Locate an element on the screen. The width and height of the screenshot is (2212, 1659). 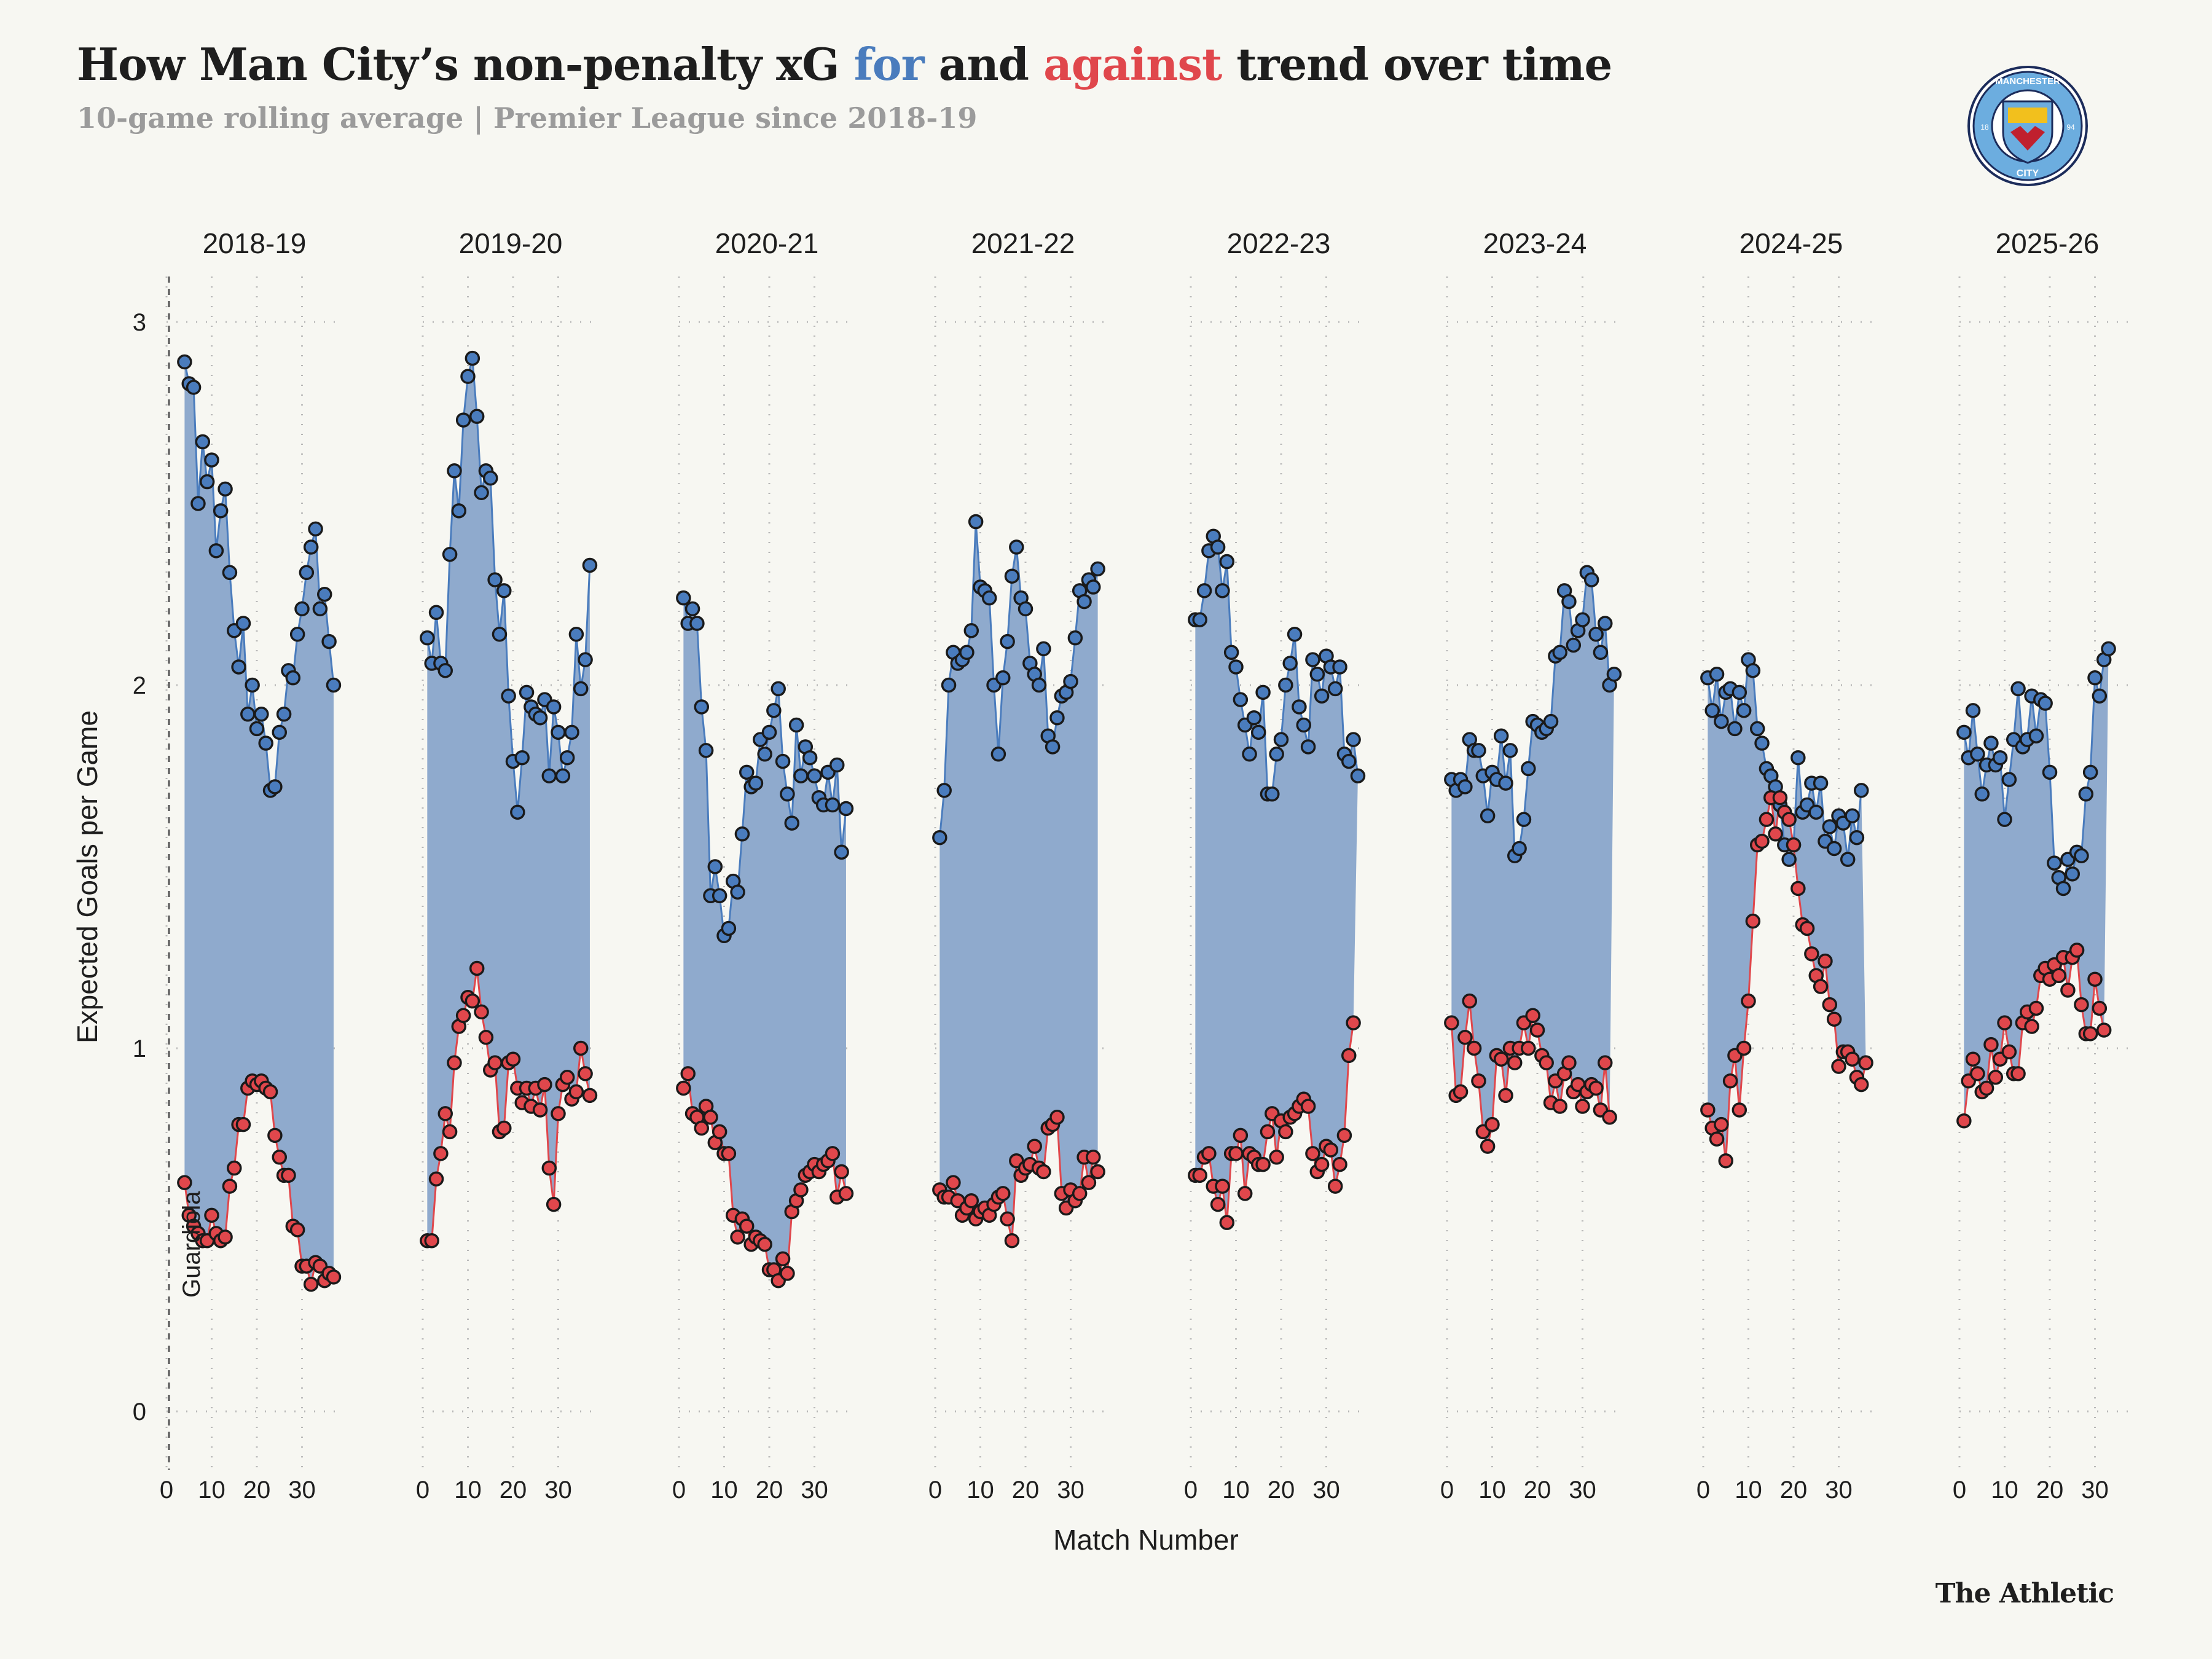
y-tick-label: 3 is located at coordinates (139, 322).